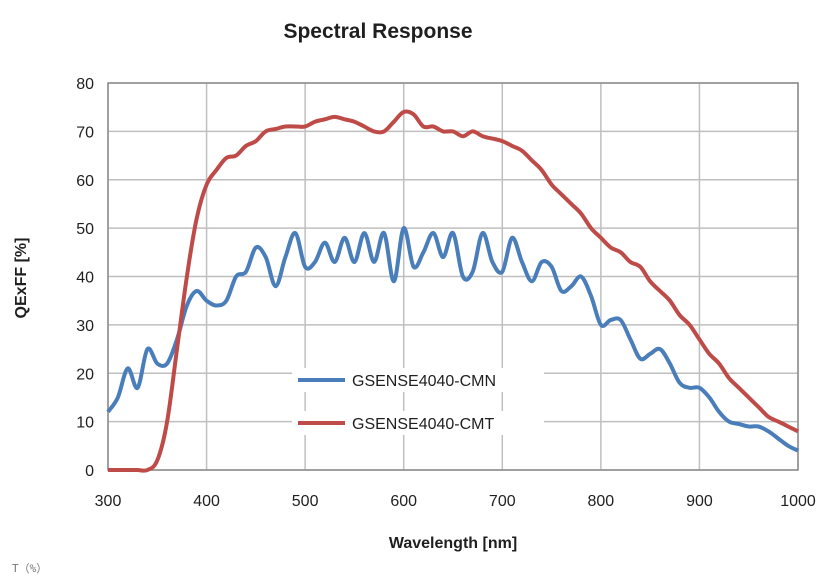 The height and width of the screenshot is (576, 825). Describe the element at coordinates (85, 423) in the screenshot. I see `y-tick-label: 10` at that location.